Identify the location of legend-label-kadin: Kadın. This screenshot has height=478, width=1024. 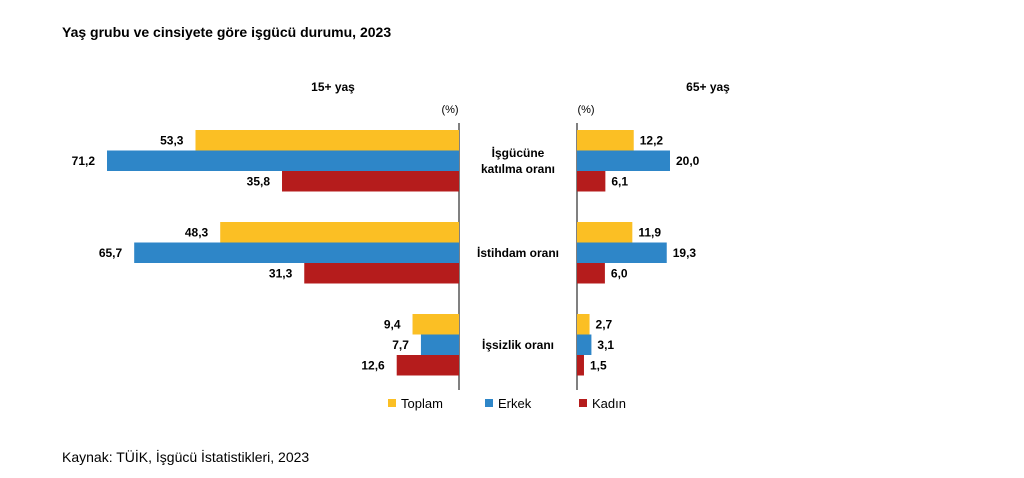
(609, 403).